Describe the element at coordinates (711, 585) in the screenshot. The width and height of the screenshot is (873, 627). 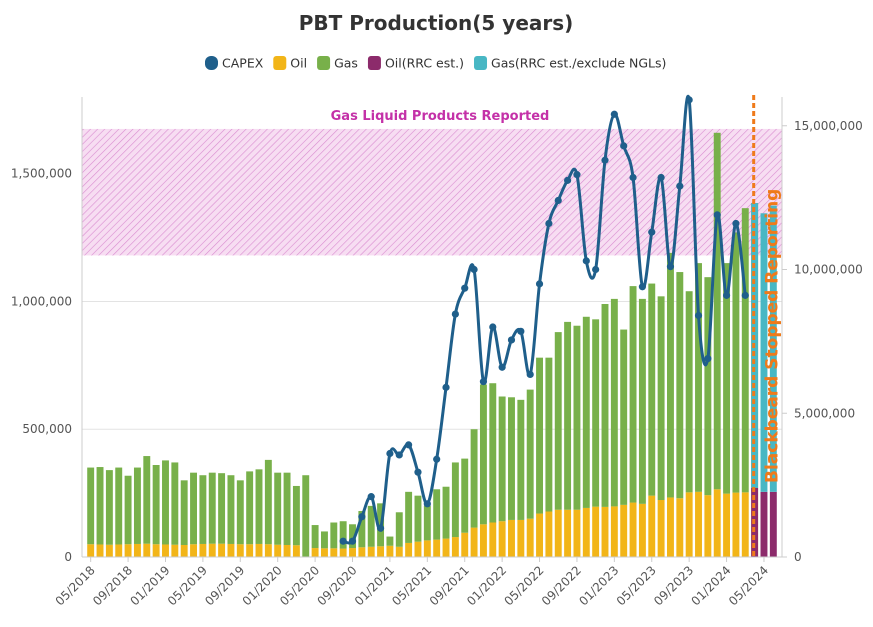
I see `x-tick-label: 01/2024` at that location.